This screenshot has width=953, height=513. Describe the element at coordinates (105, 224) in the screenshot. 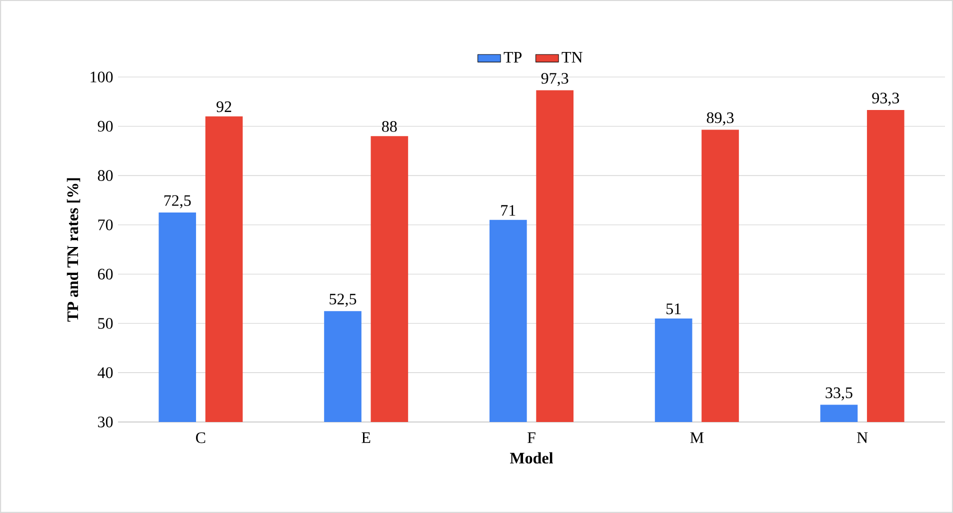

I see `y-tick-label: 70` at that location.